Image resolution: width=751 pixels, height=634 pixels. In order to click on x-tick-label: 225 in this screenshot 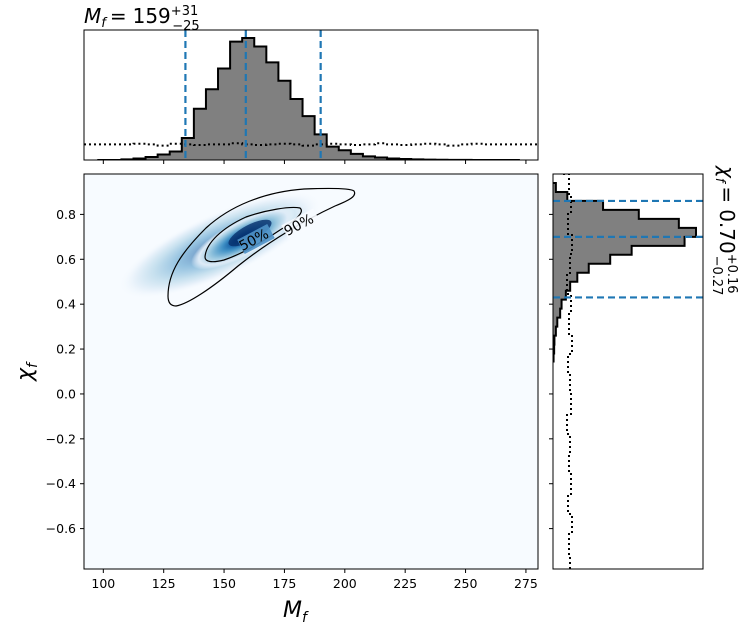, I will do `click(405, 583)`.